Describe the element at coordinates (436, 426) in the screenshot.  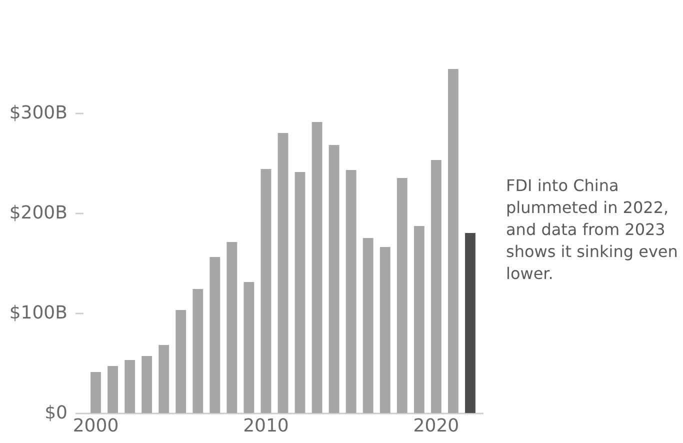
I see `x-tick-label: 2020` at that location.